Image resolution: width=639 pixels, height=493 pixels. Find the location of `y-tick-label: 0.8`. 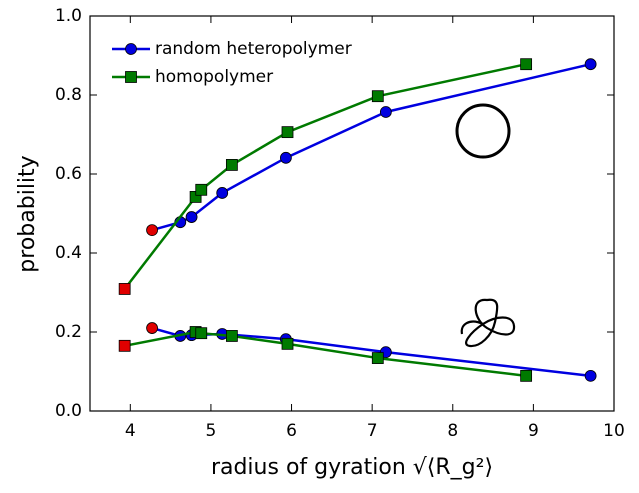

y-tick-label: 0.8 is located at coordinates (68, 95).